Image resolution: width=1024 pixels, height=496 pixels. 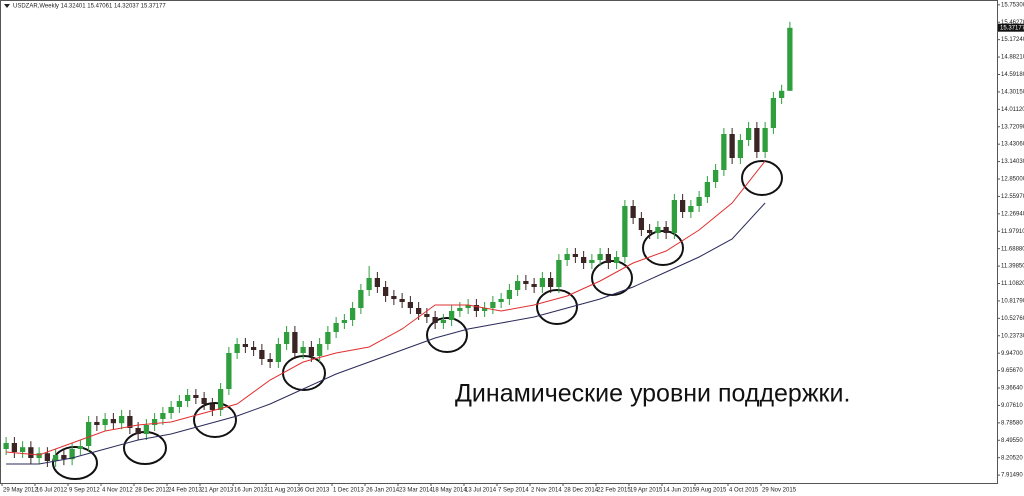 I want to click on x-tick-label: 19 Apr 2015, so click(x=646, y=491).